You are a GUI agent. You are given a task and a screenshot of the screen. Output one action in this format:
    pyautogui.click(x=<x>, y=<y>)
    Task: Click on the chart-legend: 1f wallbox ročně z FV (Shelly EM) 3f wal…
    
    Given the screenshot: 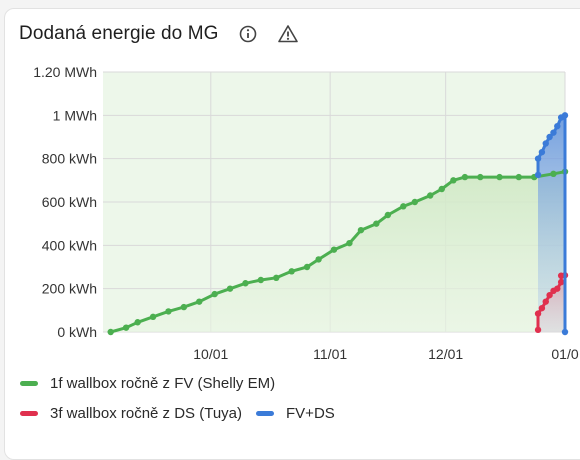 What is the action you would take?
    pyautogui.click(x=184, y=398)
    